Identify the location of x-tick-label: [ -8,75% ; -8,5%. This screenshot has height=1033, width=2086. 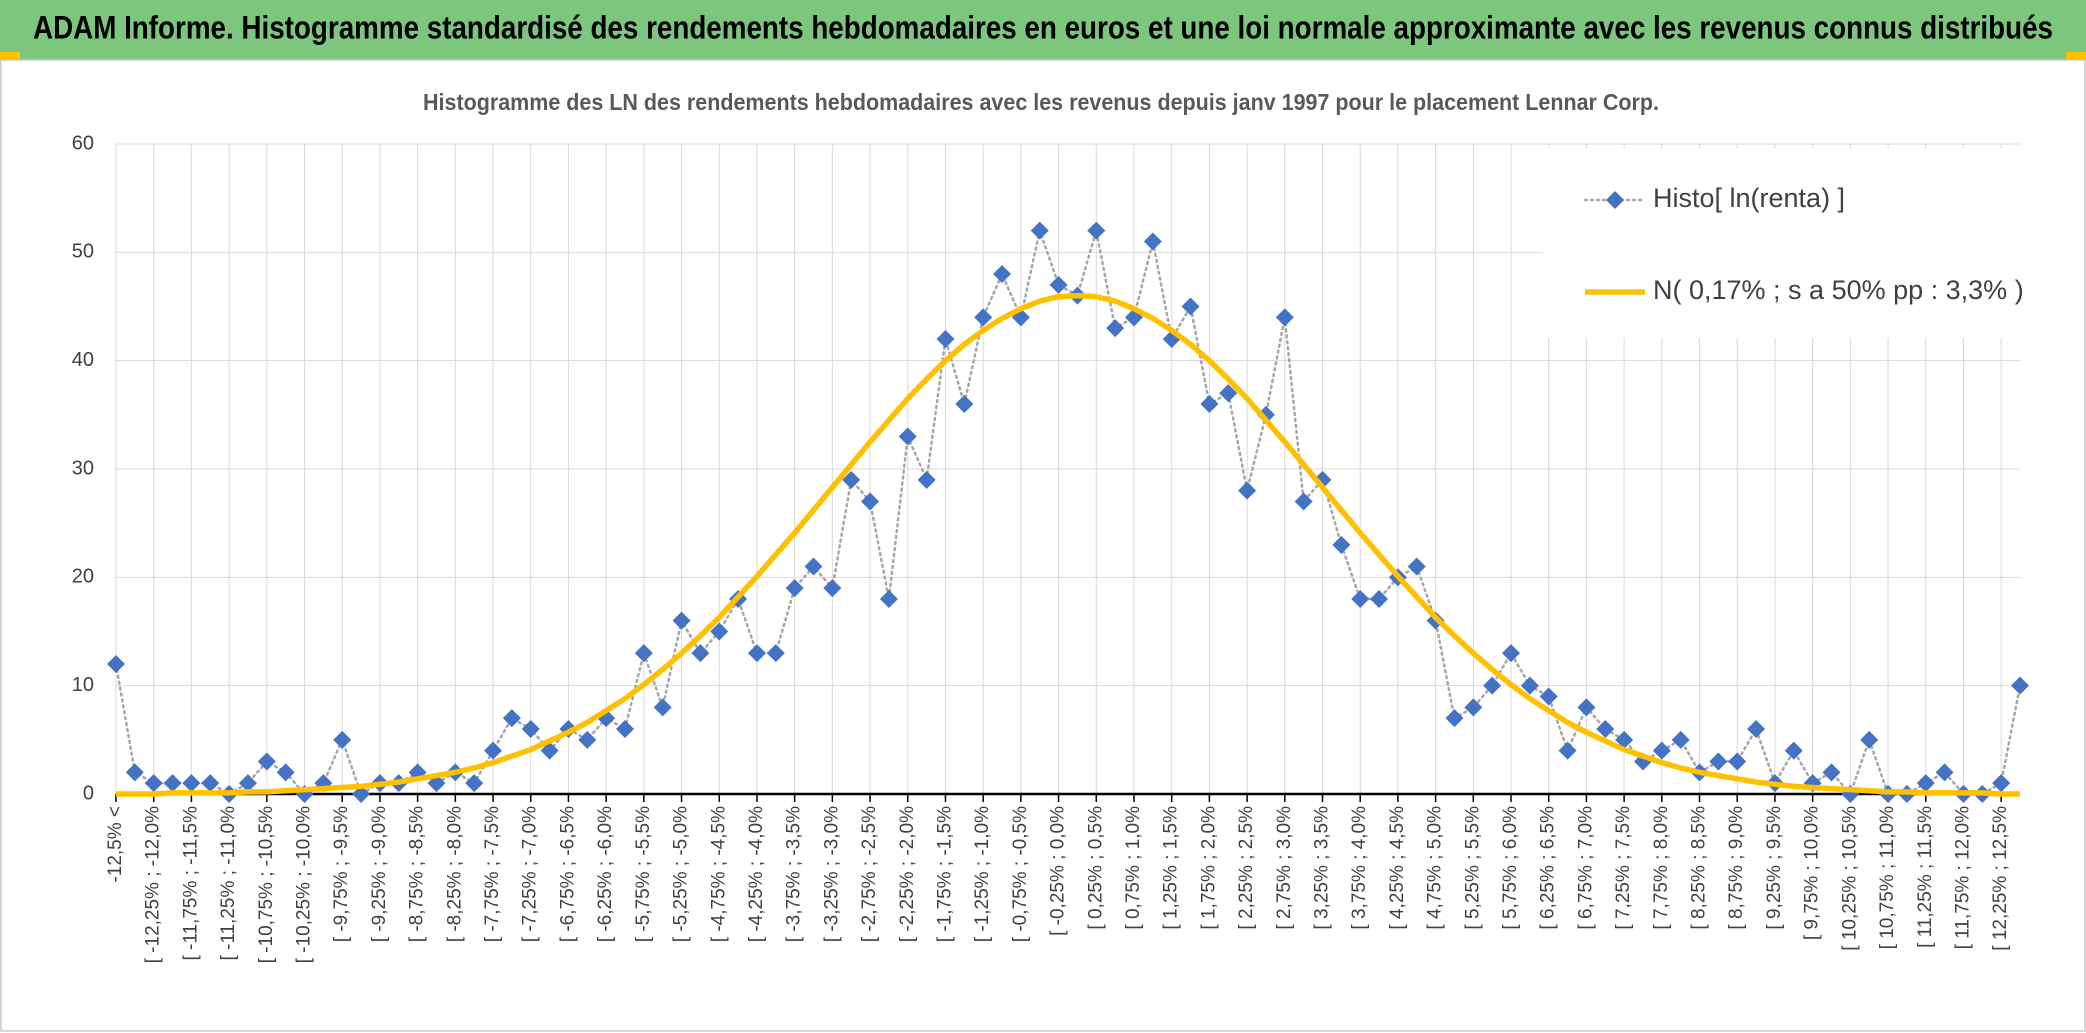
(417, 874).